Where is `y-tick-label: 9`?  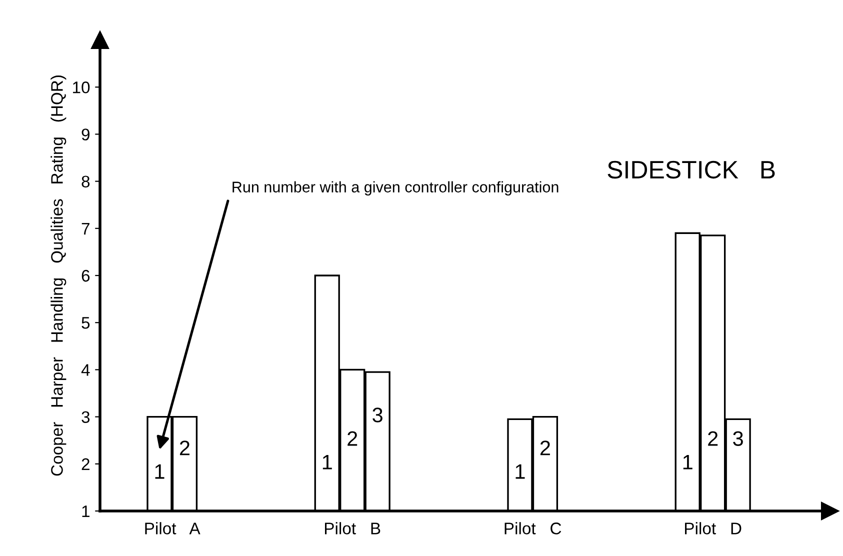
y-tick-label: 9 is located at coordinates (86, 134).